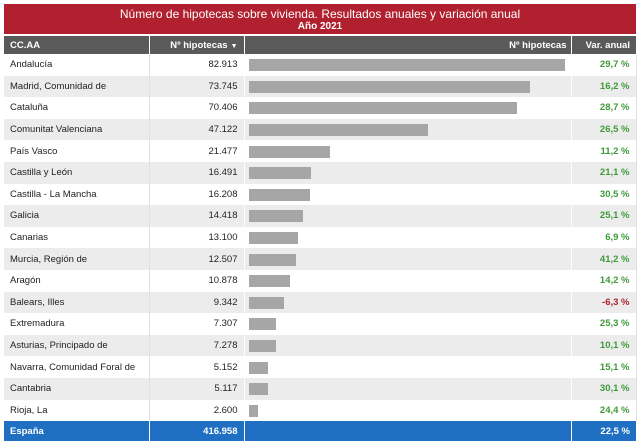  What do you see at coordinates (77, 216) in the screenshot?
I see `region-label: Galicia` at bounding box center [77, 216].